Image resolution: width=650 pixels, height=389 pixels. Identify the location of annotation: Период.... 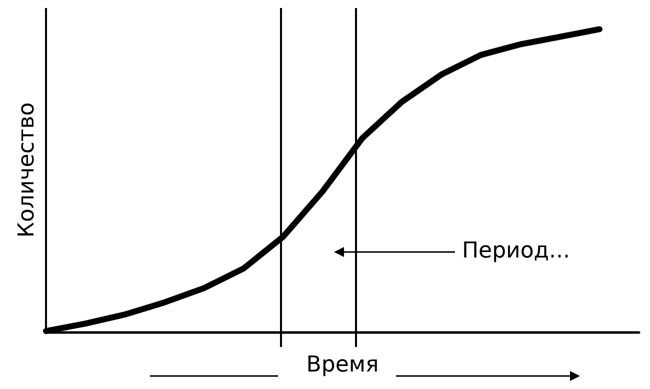
(516, 251).